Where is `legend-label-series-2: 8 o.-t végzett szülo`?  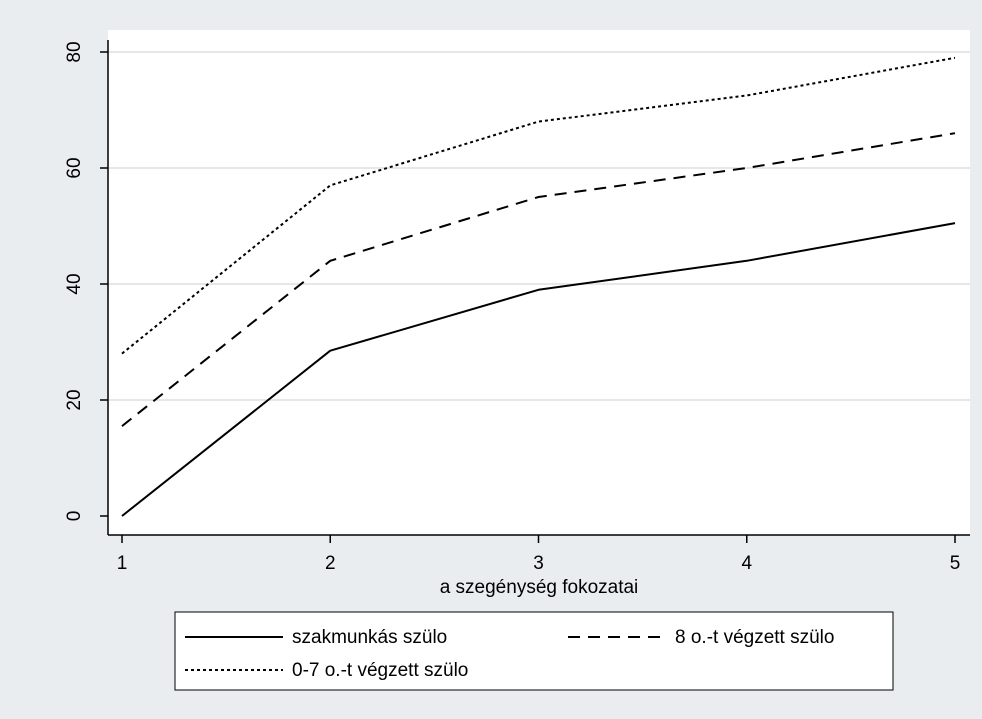
legend-label-series-2: 8 o.-t végzett szülo is located at coordinates (754, 637).